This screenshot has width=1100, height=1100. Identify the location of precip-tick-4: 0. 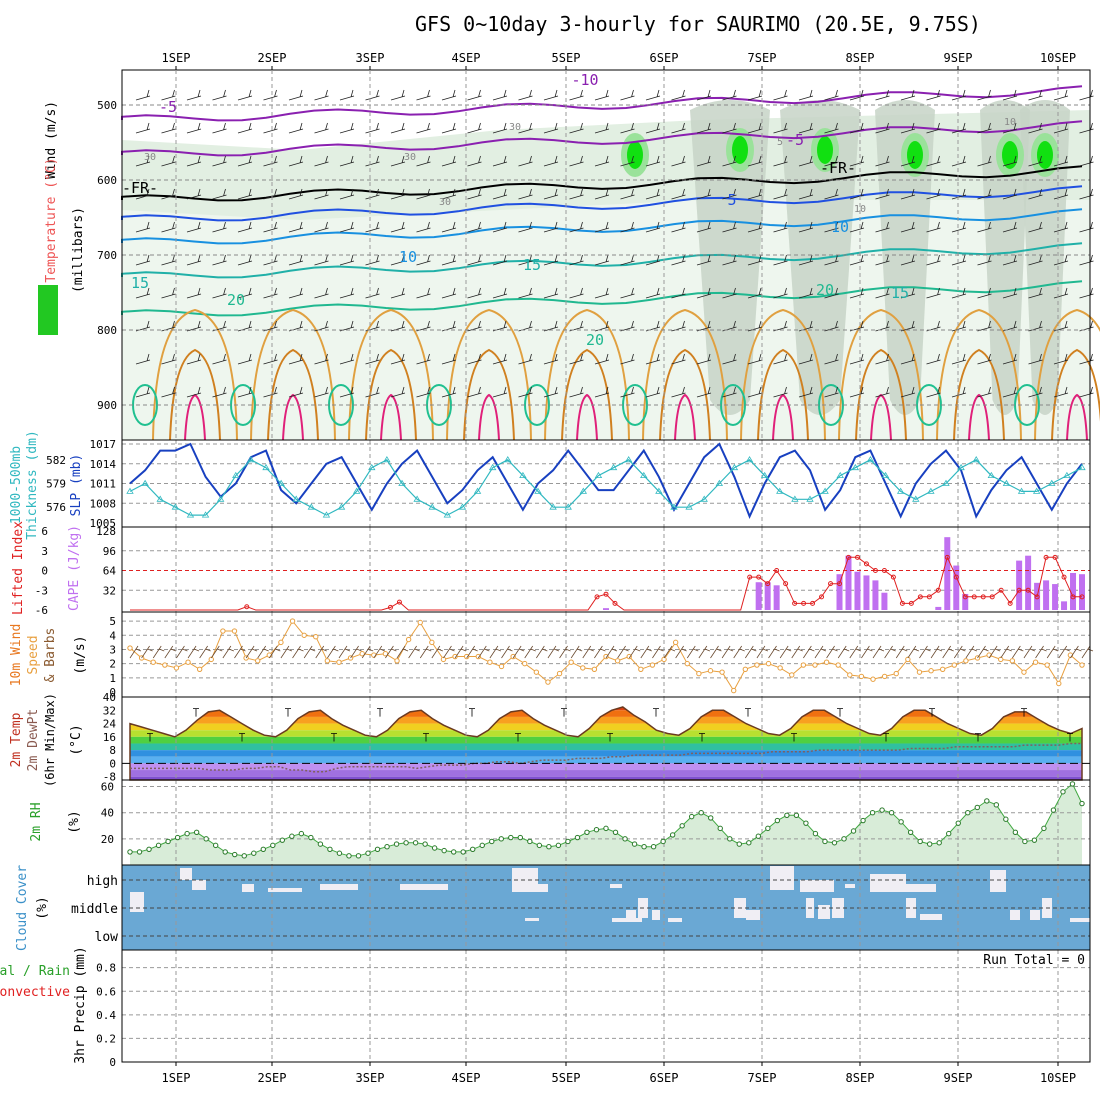
(112, 1062).